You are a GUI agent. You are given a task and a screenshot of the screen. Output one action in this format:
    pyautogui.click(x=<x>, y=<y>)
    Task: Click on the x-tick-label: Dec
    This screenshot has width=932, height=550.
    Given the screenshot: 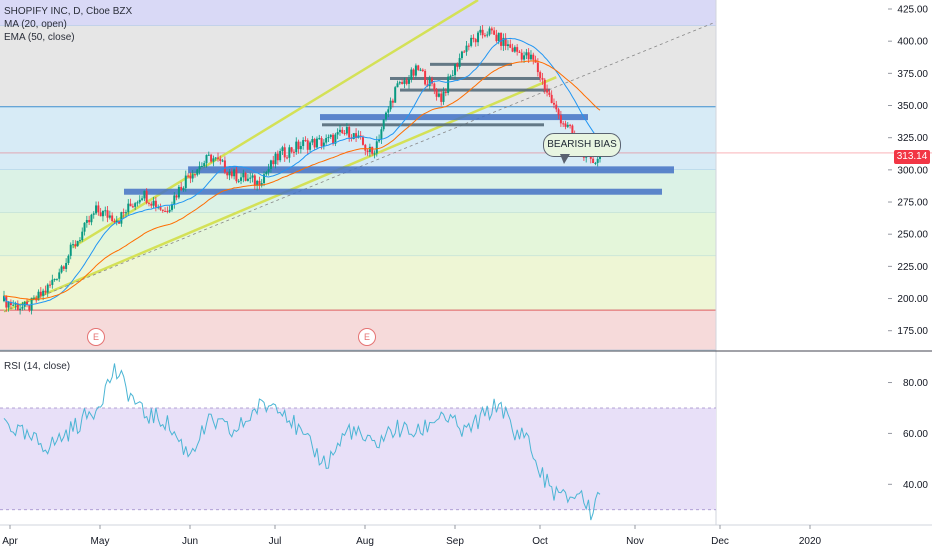 What is the action you would take?
    pyautogui.click(x=720, y=541)
    